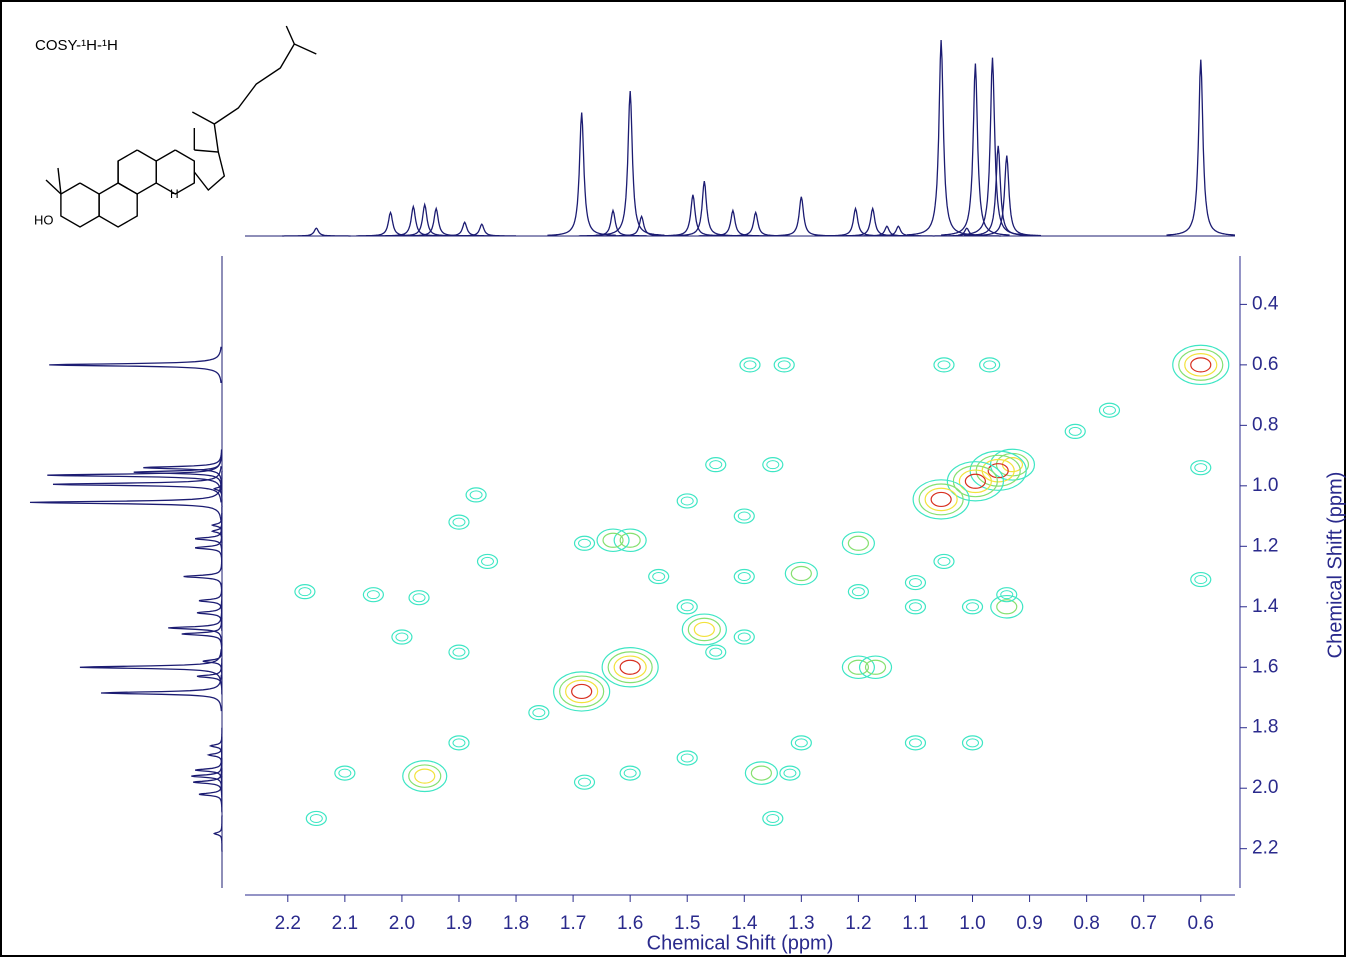 The image size is (1346, 957). Describe the element at coordinates (1201, 923) in the screenshot. I see `x-tick-label: 0.6` at that location.